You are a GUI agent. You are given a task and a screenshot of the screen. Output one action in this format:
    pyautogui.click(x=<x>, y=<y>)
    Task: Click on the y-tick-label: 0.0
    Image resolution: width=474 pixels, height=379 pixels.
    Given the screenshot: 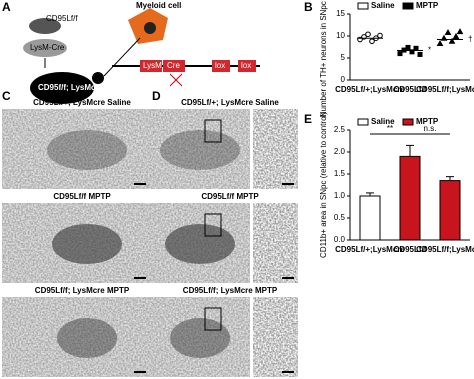 What is the action you would take?
    pyautogui.click(x=340, y=239)
    